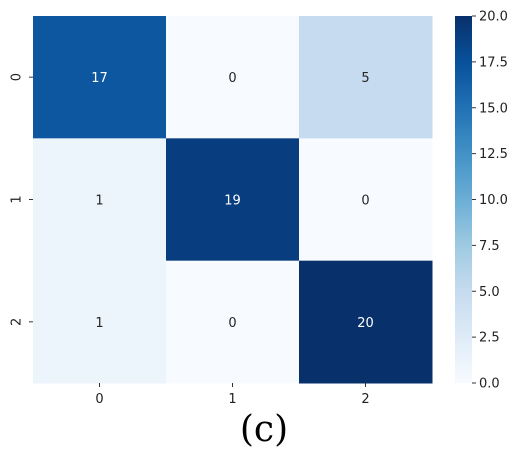 The image size is (524, 457). Describe the element at coordinates (489, 246) in the screenshot. I see `colorbar-tick-label-3: 7.5` at that location.